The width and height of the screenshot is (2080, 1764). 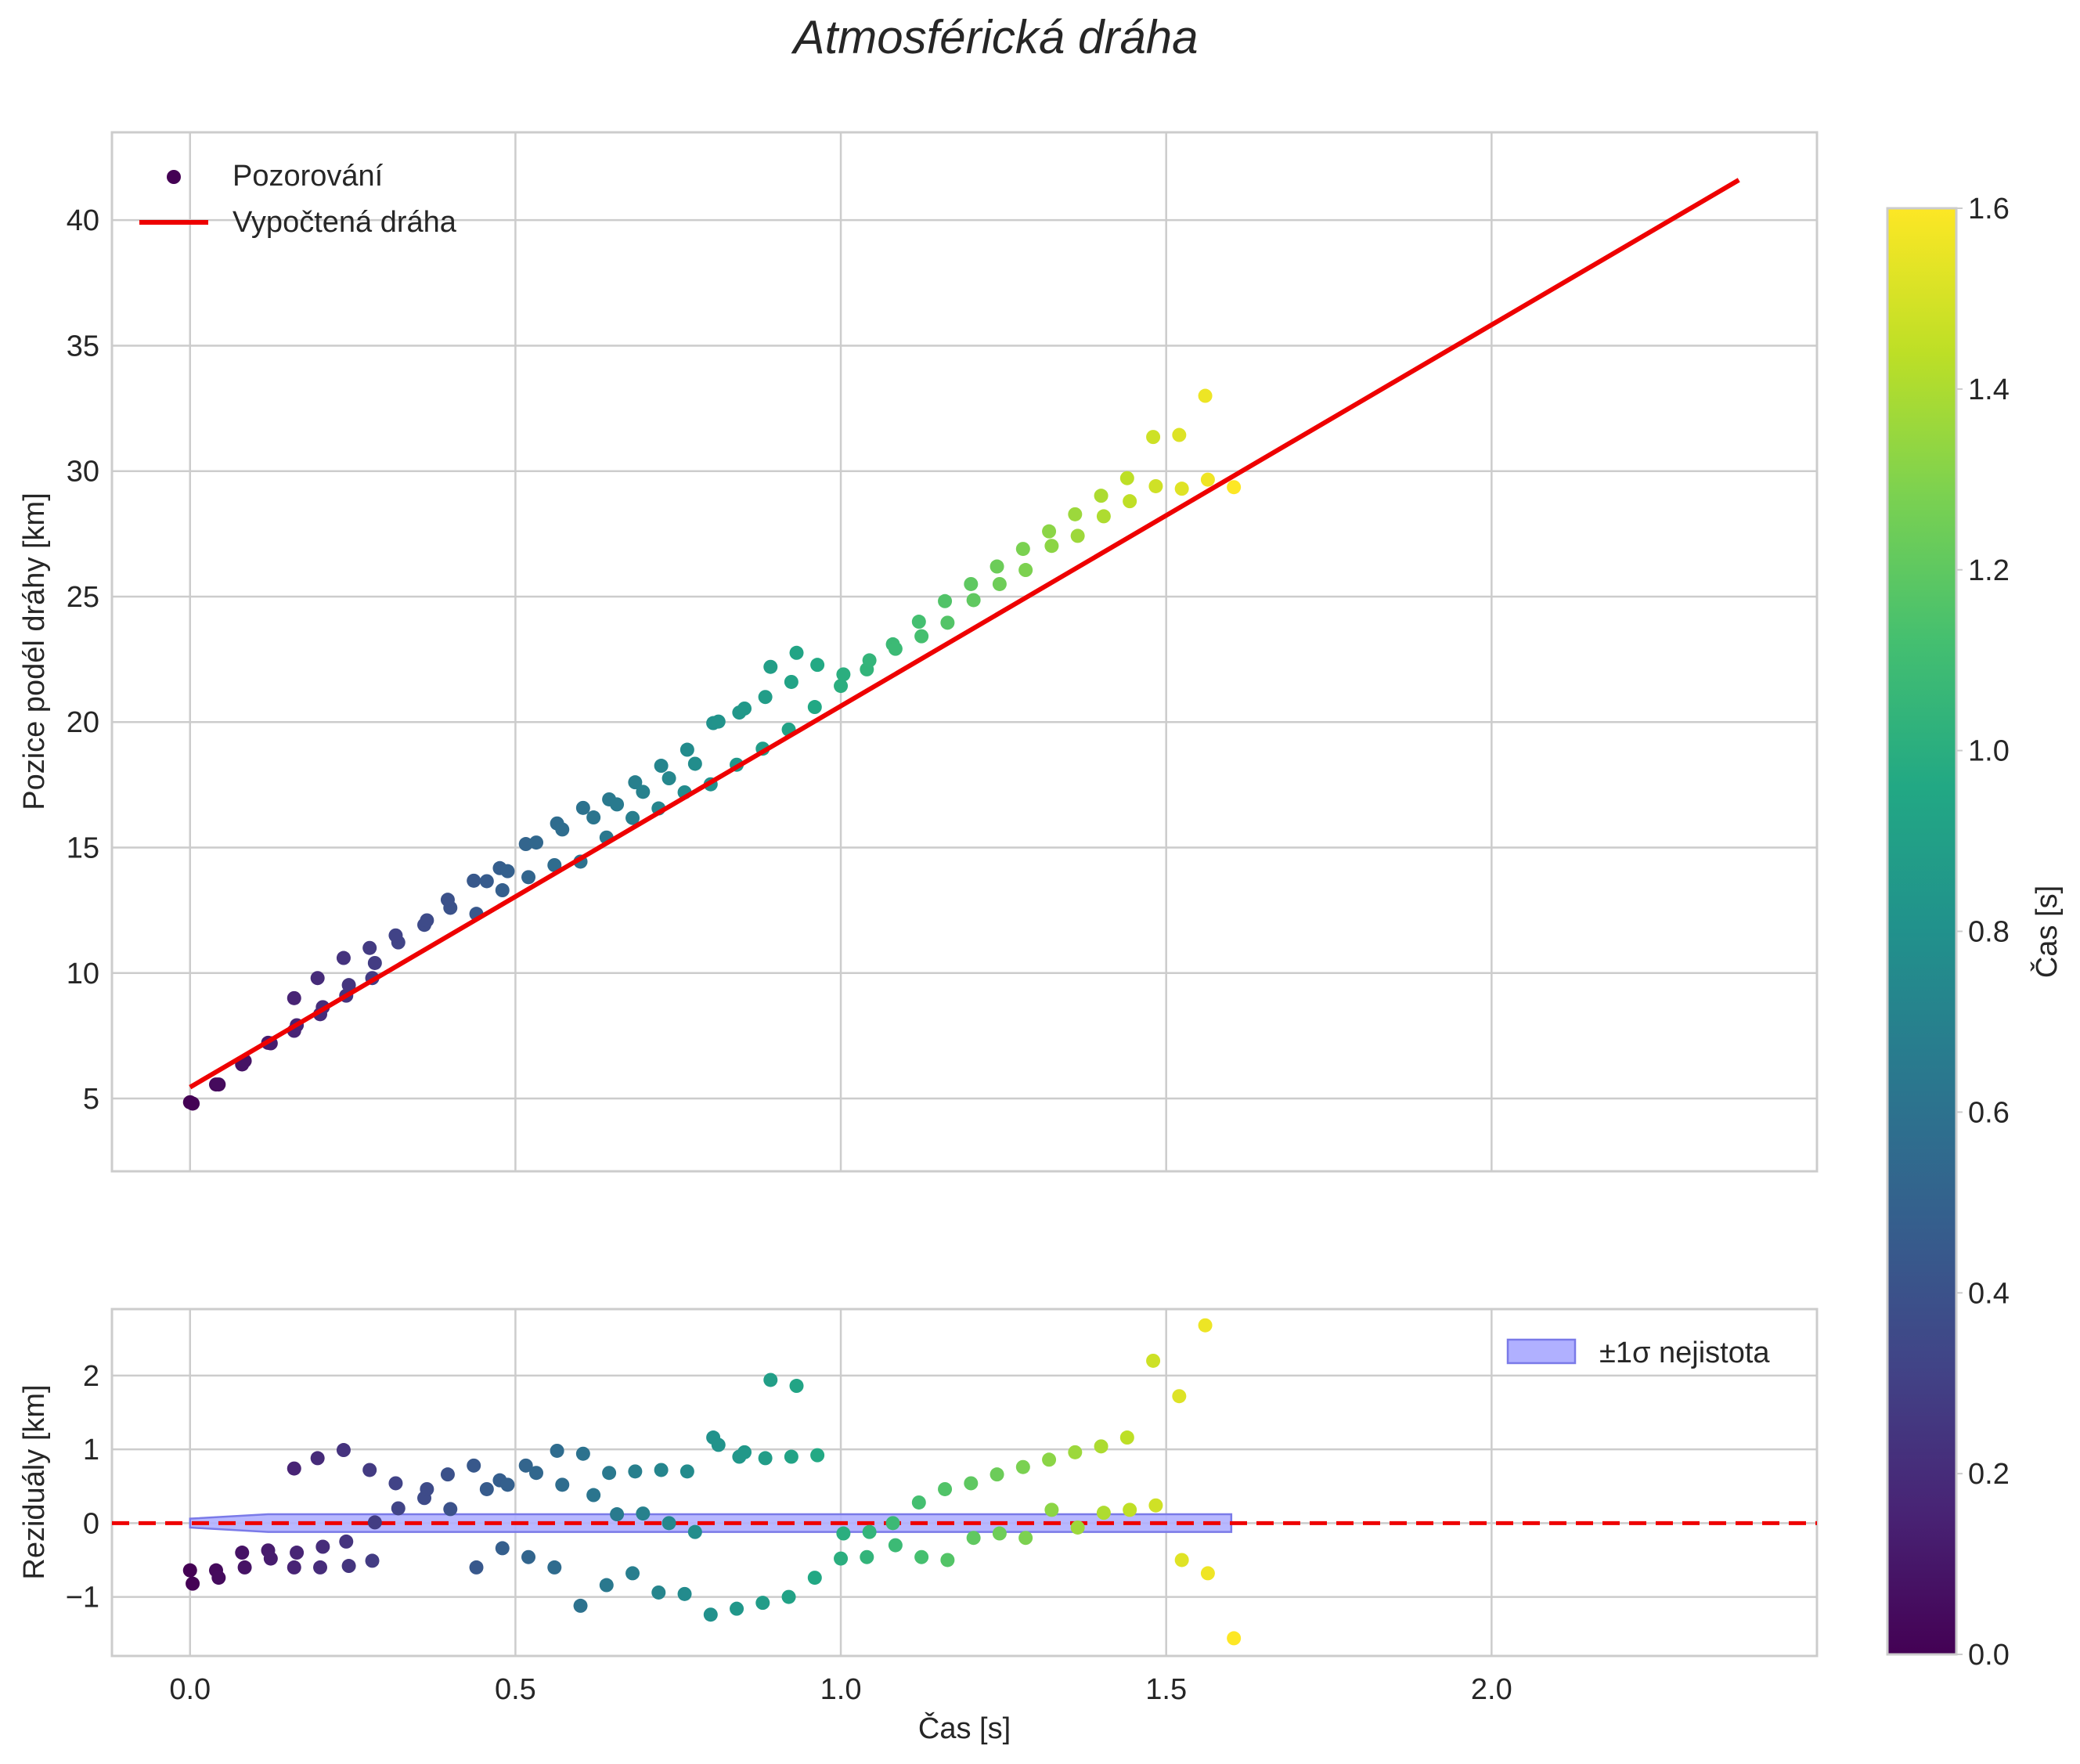 I want to click on y-tick-label: 5, so click(x=91, y=1099).